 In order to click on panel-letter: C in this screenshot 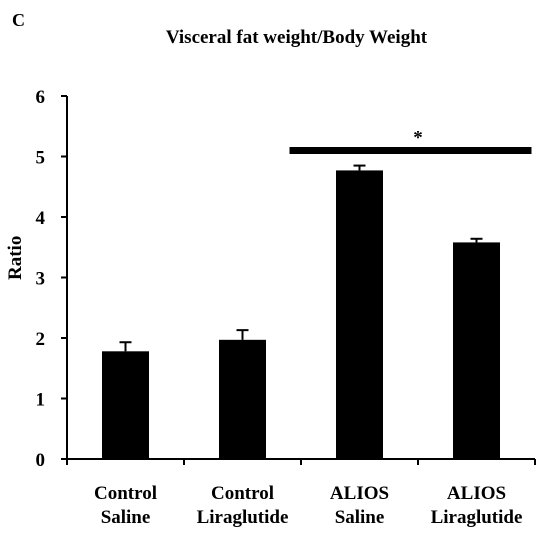, I will do `click(18, 20)`.